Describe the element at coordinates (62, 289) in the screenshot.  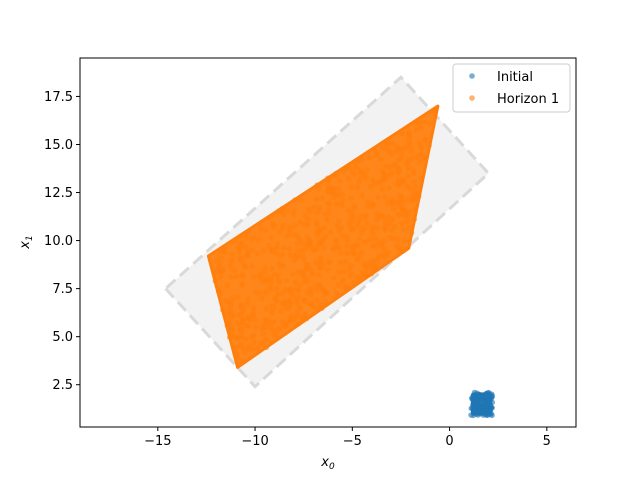
I see `y-tick-label: 7.5` at that location.